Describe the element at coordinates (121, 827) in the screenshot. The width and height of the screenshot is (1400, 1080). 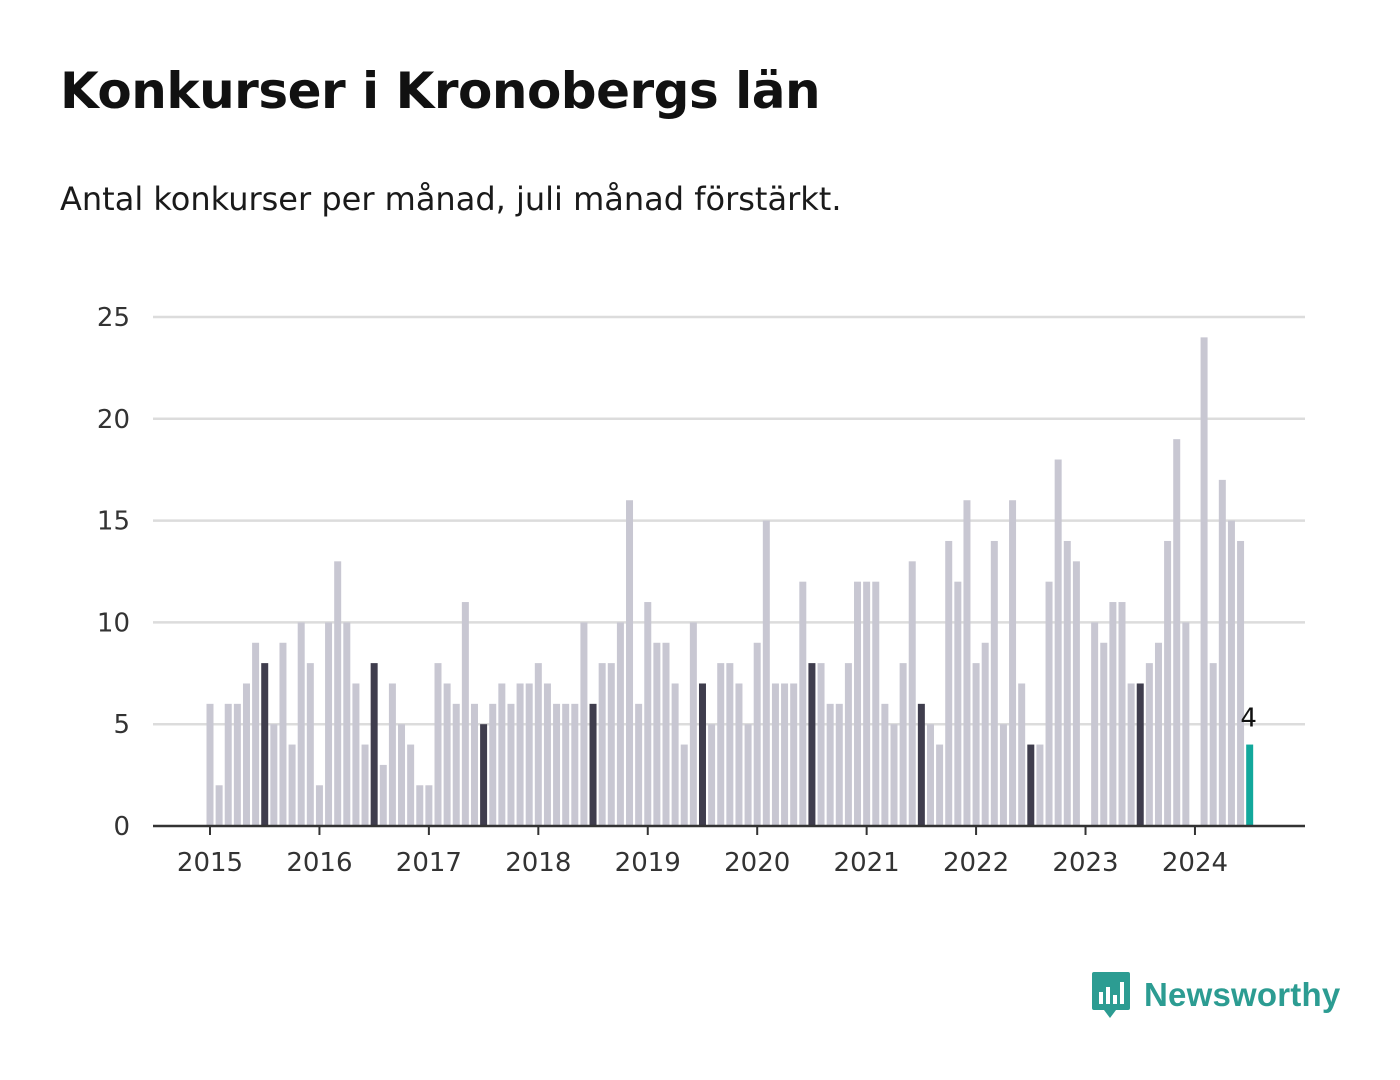
I see `y-tick-label: 0` at that location.